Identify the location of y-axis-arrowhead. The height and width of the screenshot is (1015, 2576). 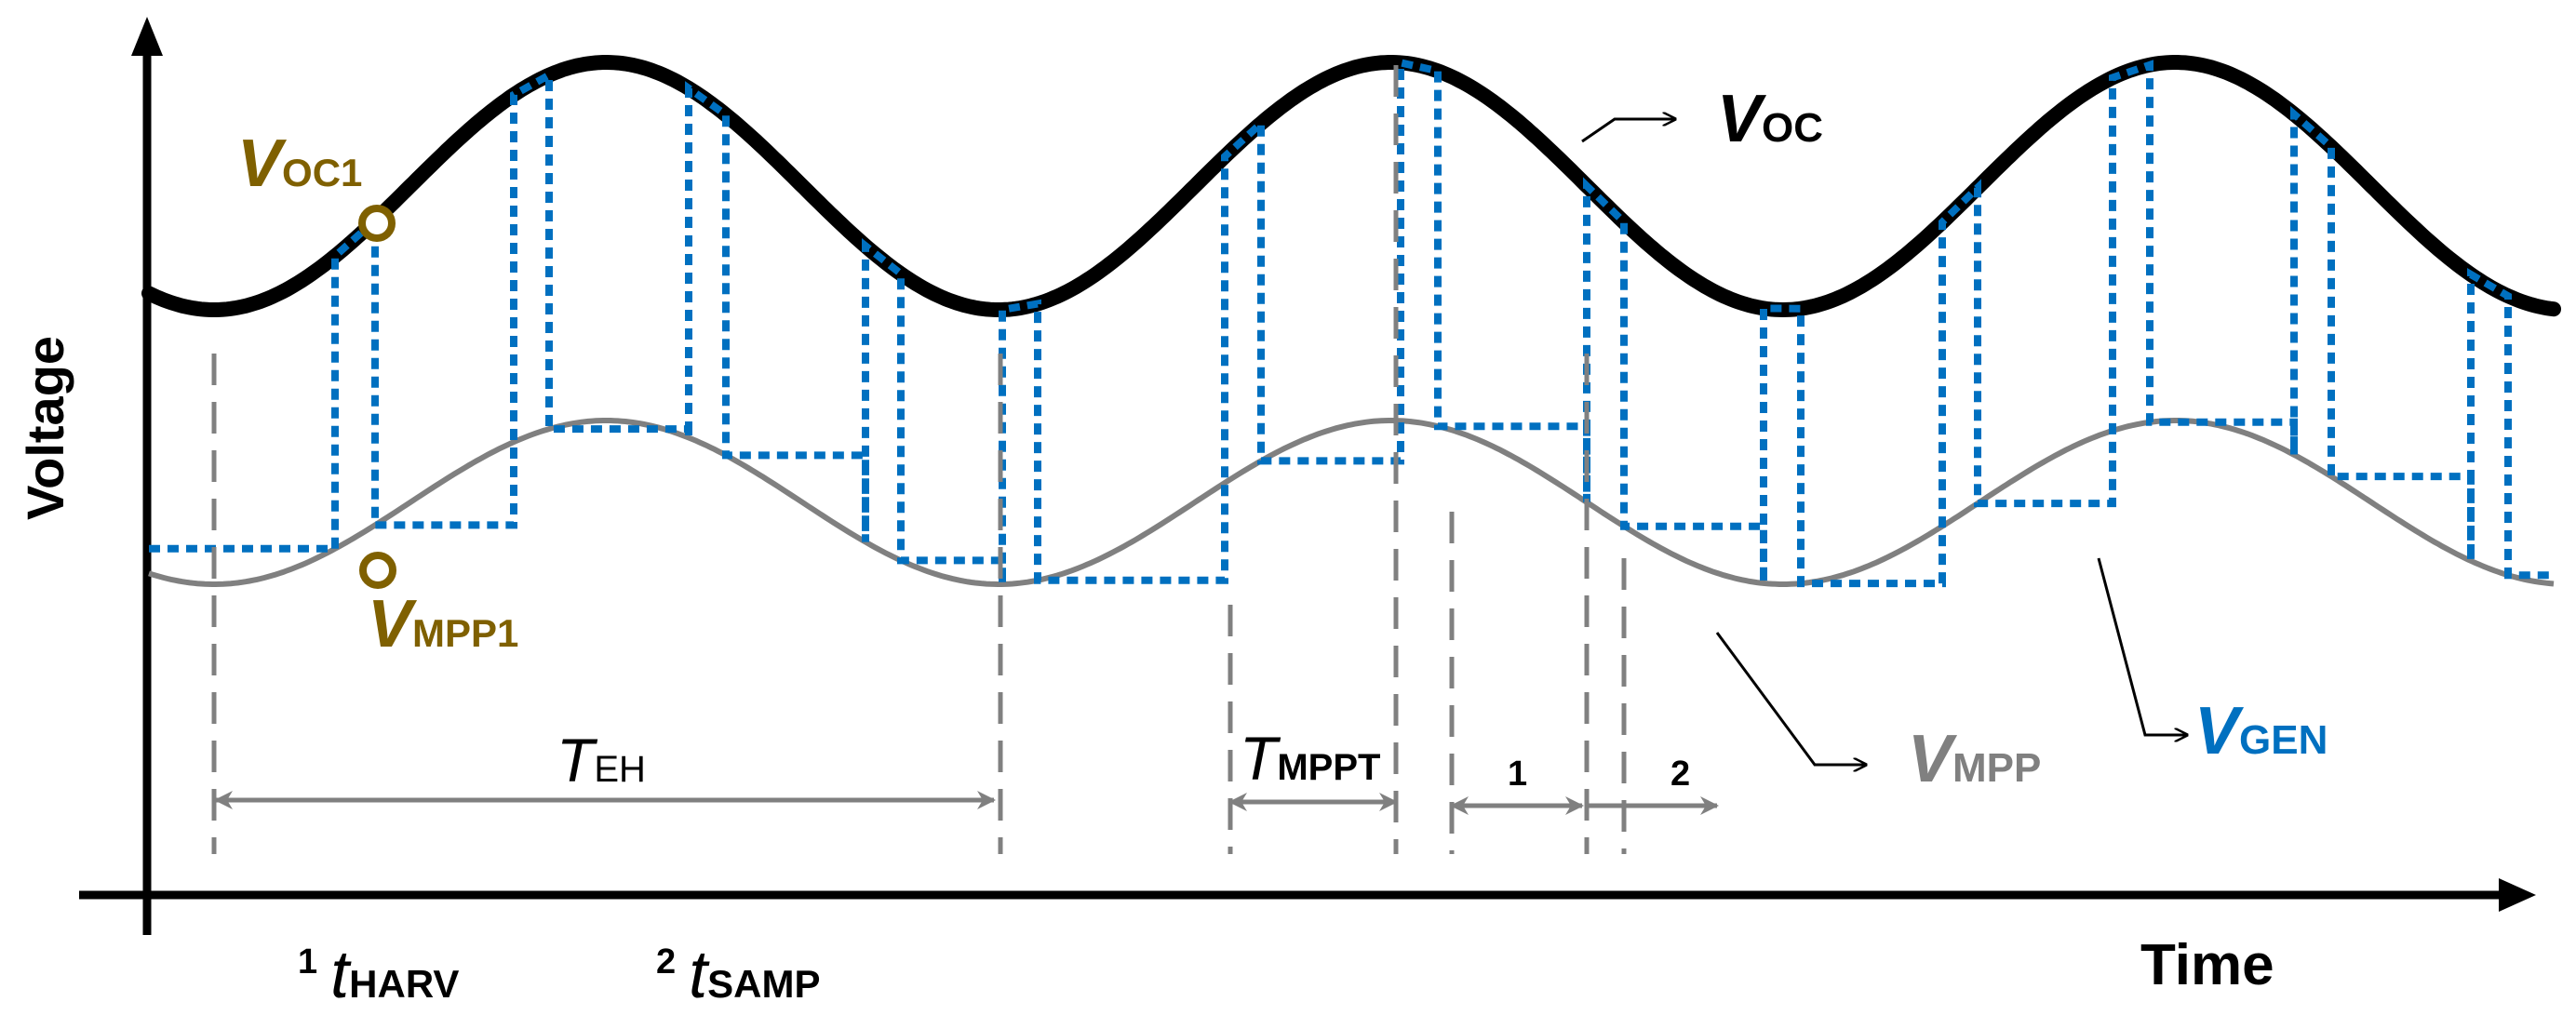
(147, 37).